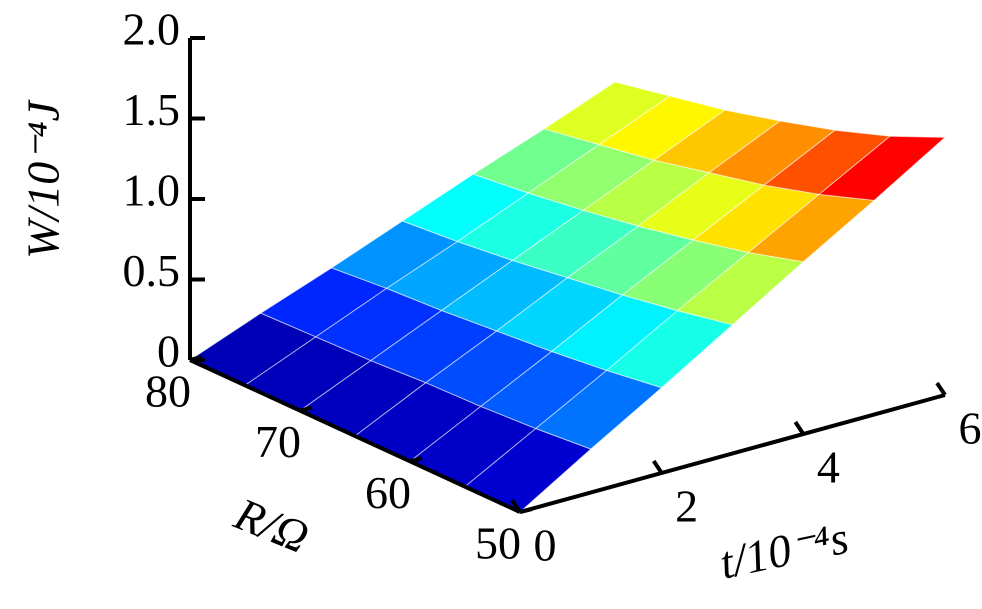  Describe the element at coordinates (355, 436) in the screenshot. I see `y-axis` at that location.